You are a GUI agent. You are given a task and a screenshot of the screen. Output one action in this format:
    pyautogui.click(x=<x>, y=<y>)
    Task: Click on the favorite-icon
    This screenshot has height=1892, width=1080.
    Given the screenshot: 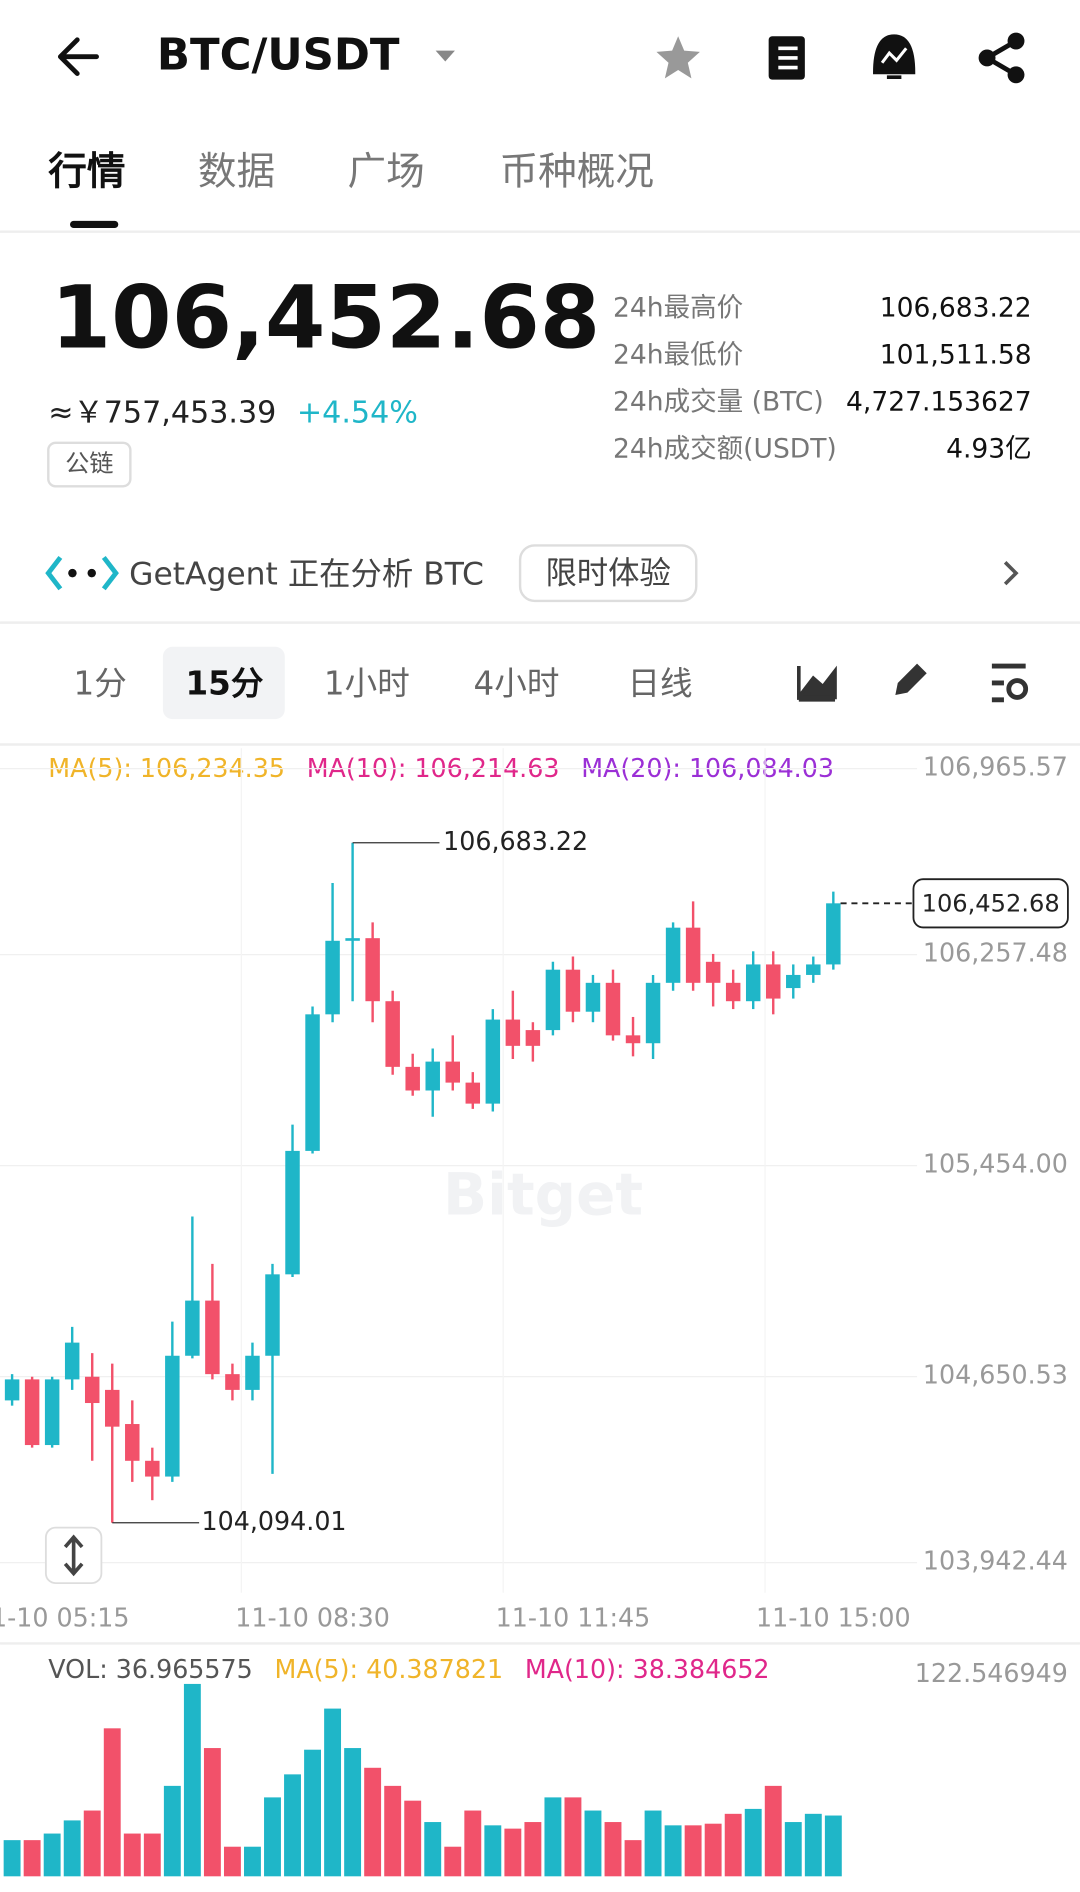 What is the action you would take?
    pyautogui.click(x=678, y=57)
    